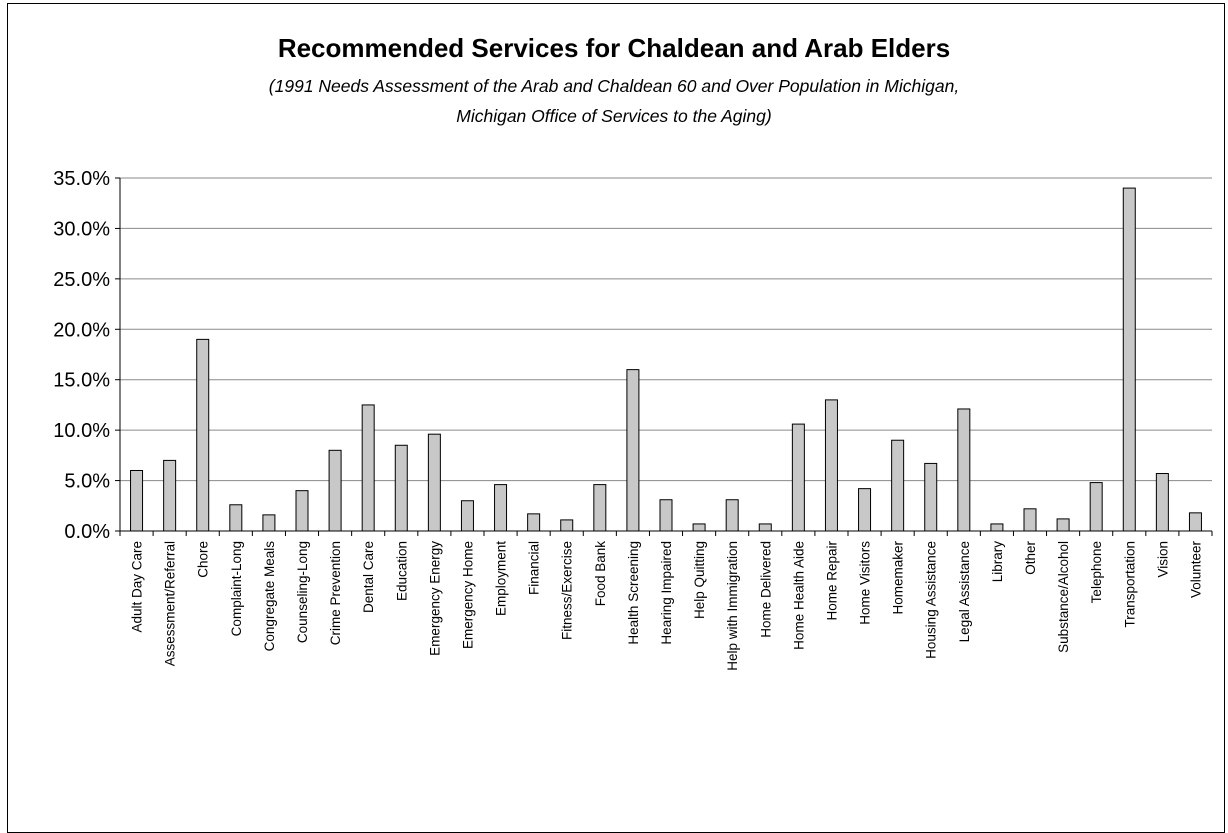 The height and width of the screenshot is (833, 1228). I want to click on y-tick-label: 35.0%, so click(81, 179).